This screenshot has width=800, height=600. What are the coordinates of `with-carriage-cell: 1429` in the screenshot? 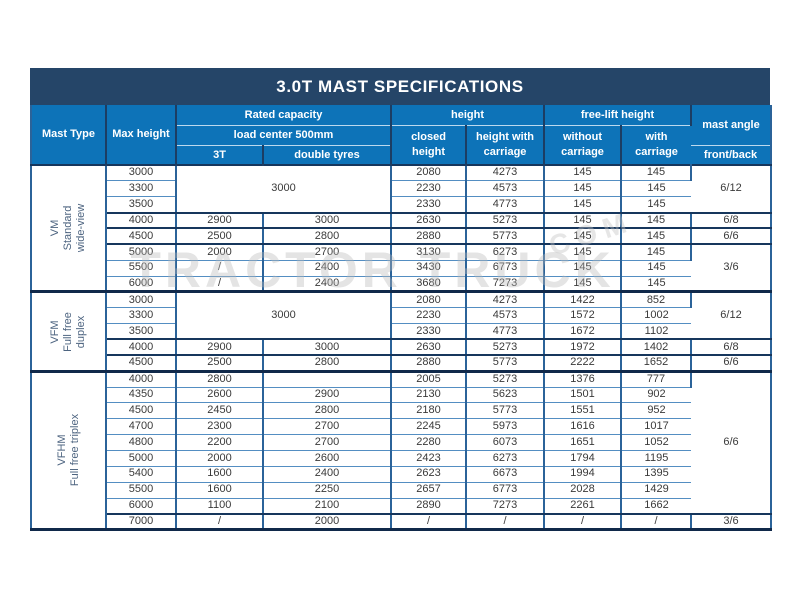 It's located at (656, 490).